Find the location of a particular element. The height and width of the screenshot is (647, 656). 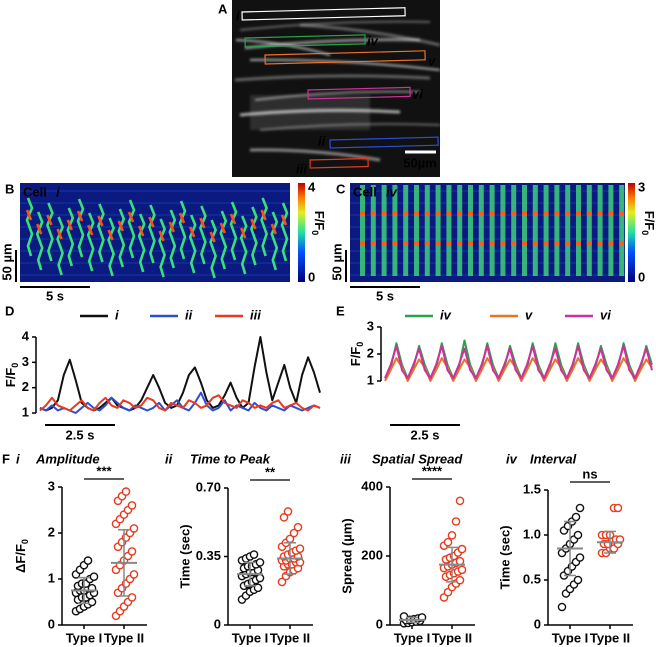

legend-label: iv is located at coordinates (446, 314).